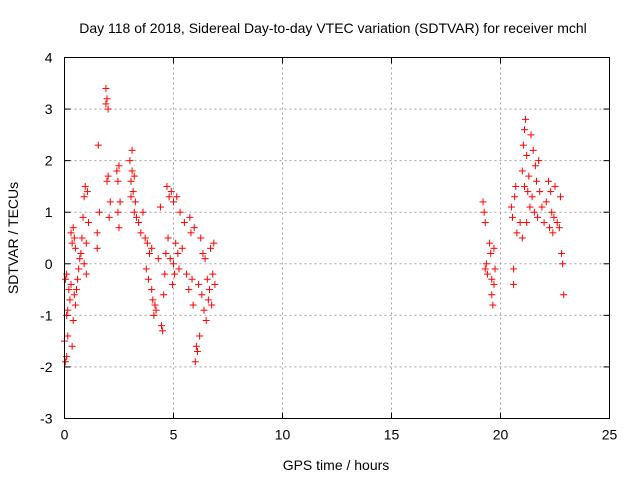  I want to click on x-tick-label: 25, so click(610, 435).